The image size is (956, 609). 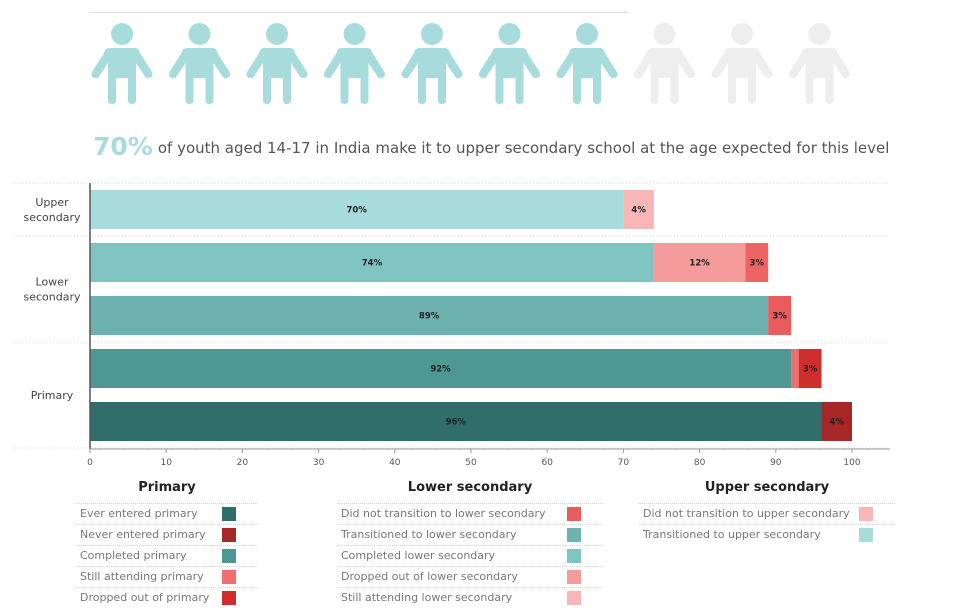 What do you see at coordinates (90, 463) in the screenshot?
I see `x-tick-label: 0` at bounding box center [90, 463].